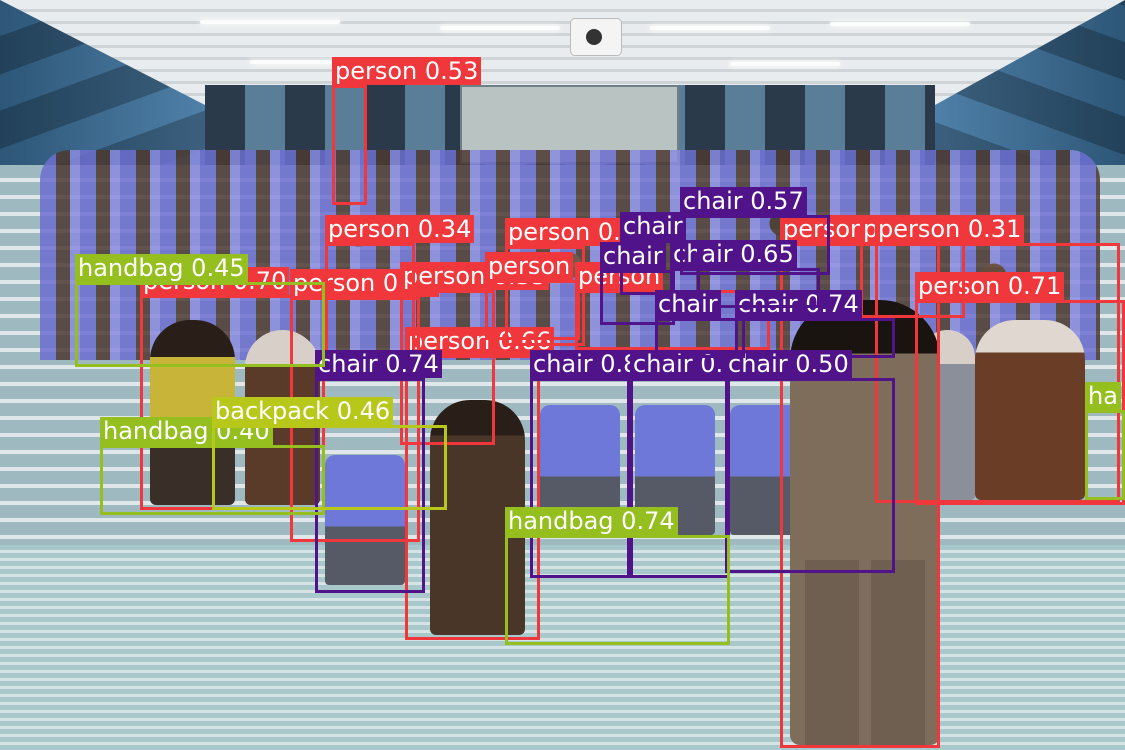 Image resolution: width=1125 pixels, height=750 pixels. I want to click on person-detection-label: person, so click(529, 266).